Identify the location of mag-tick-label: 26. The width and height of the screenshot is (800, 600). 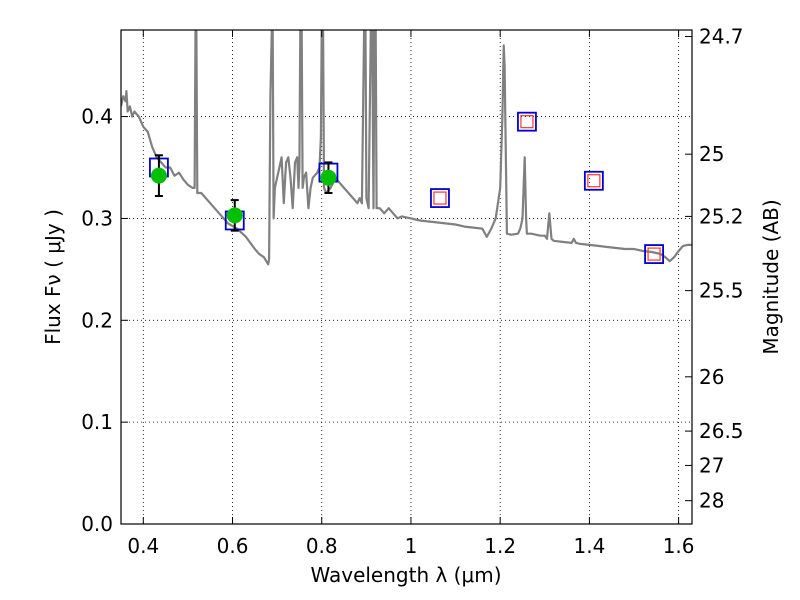
(711, 377).